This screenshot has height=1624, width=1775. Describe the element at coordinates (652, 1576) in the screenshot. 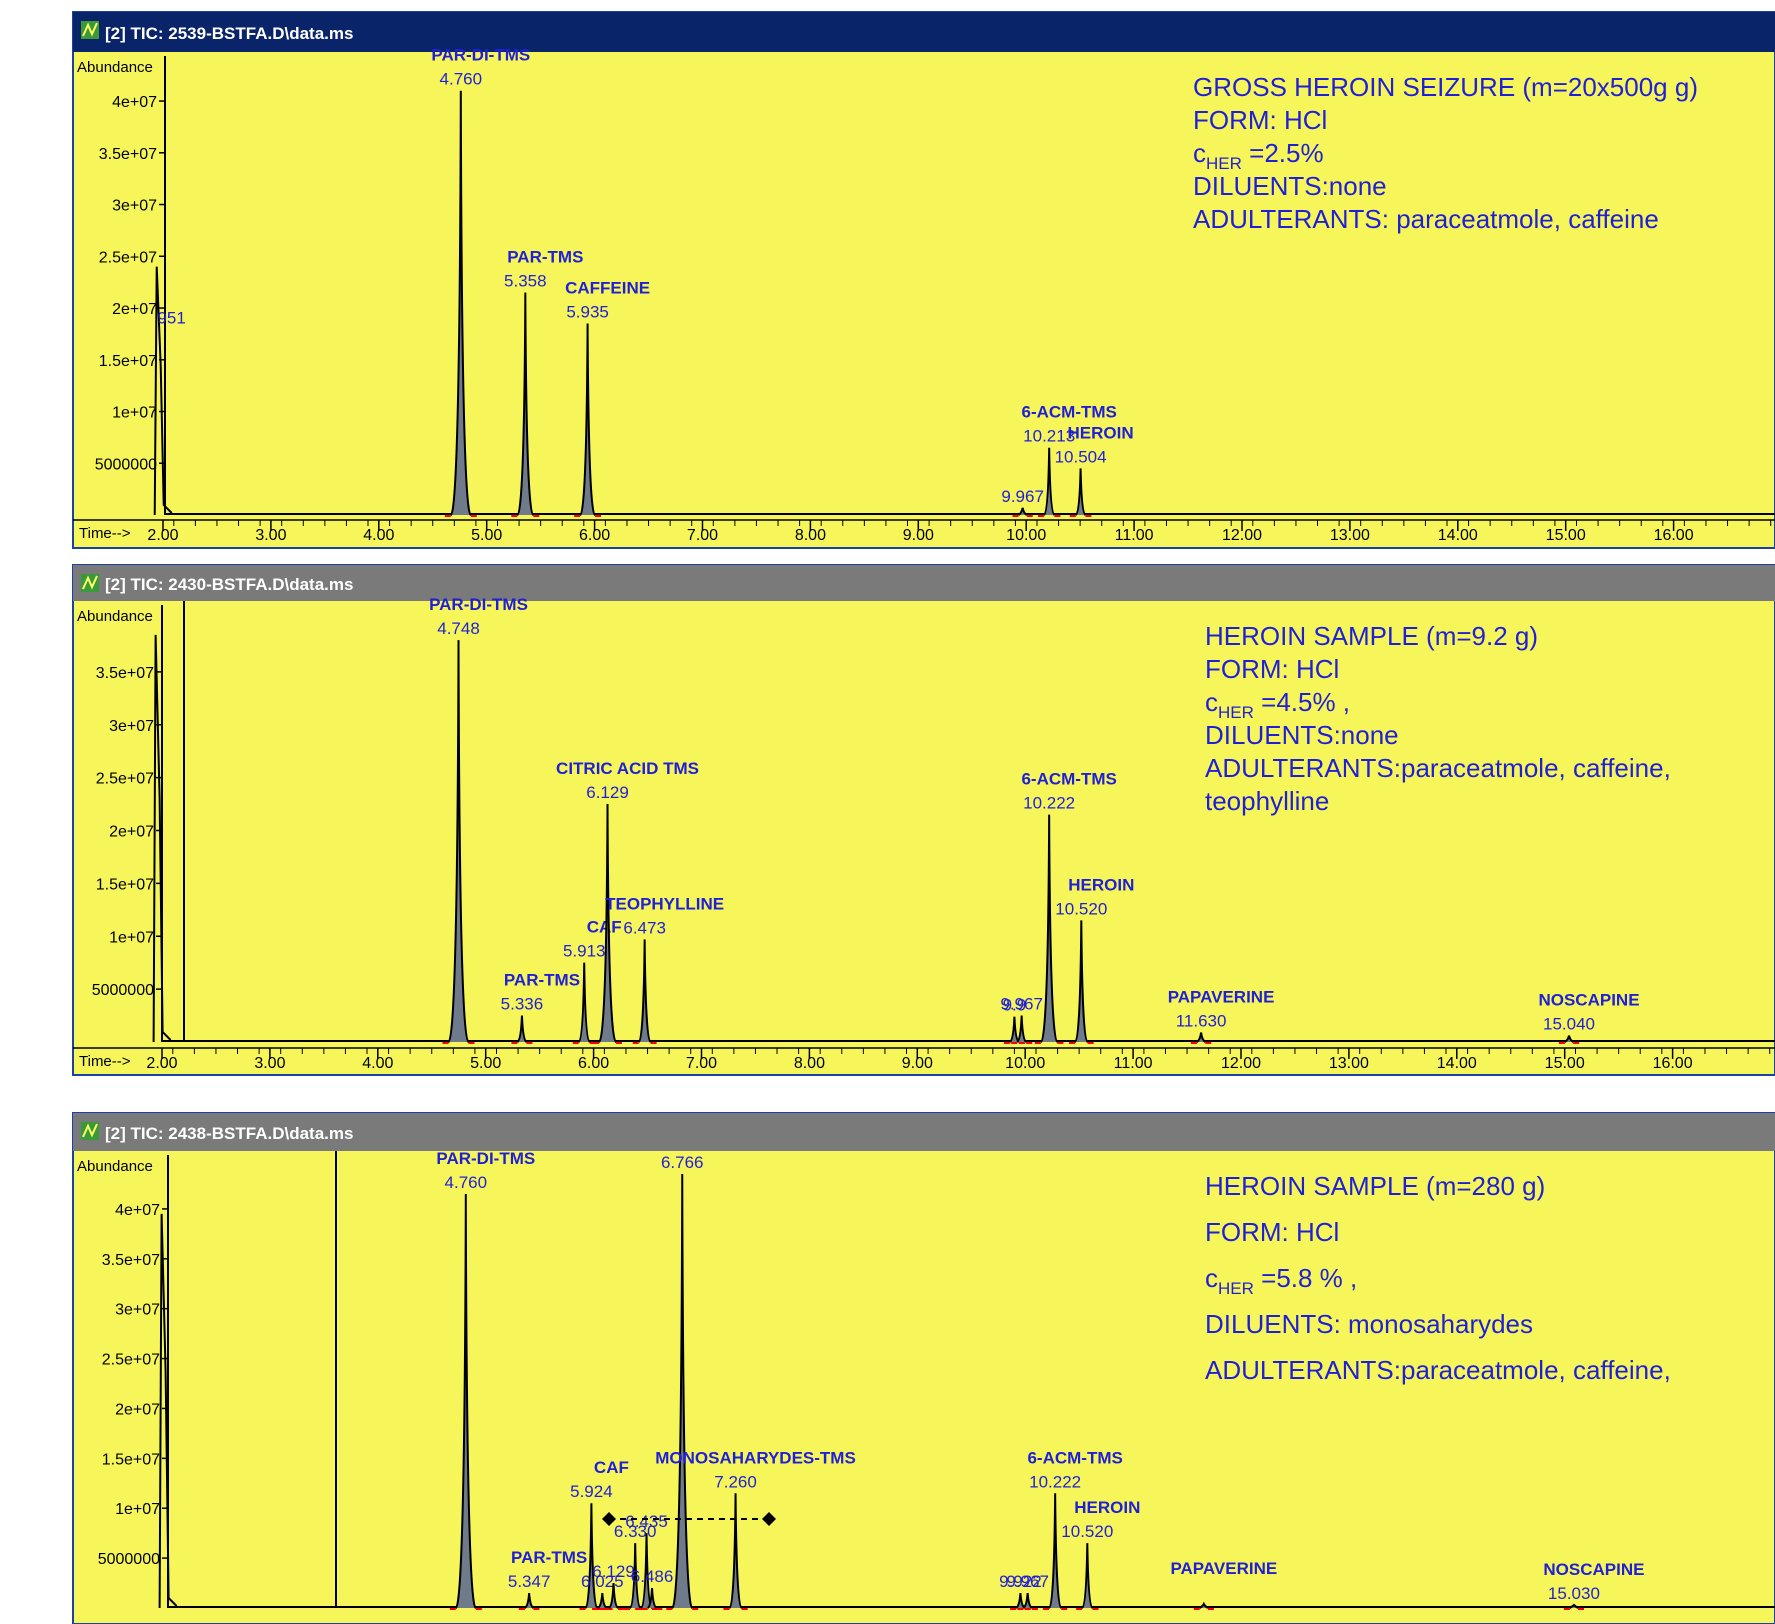

I see `peak-rt-label: 6.486` at that location.